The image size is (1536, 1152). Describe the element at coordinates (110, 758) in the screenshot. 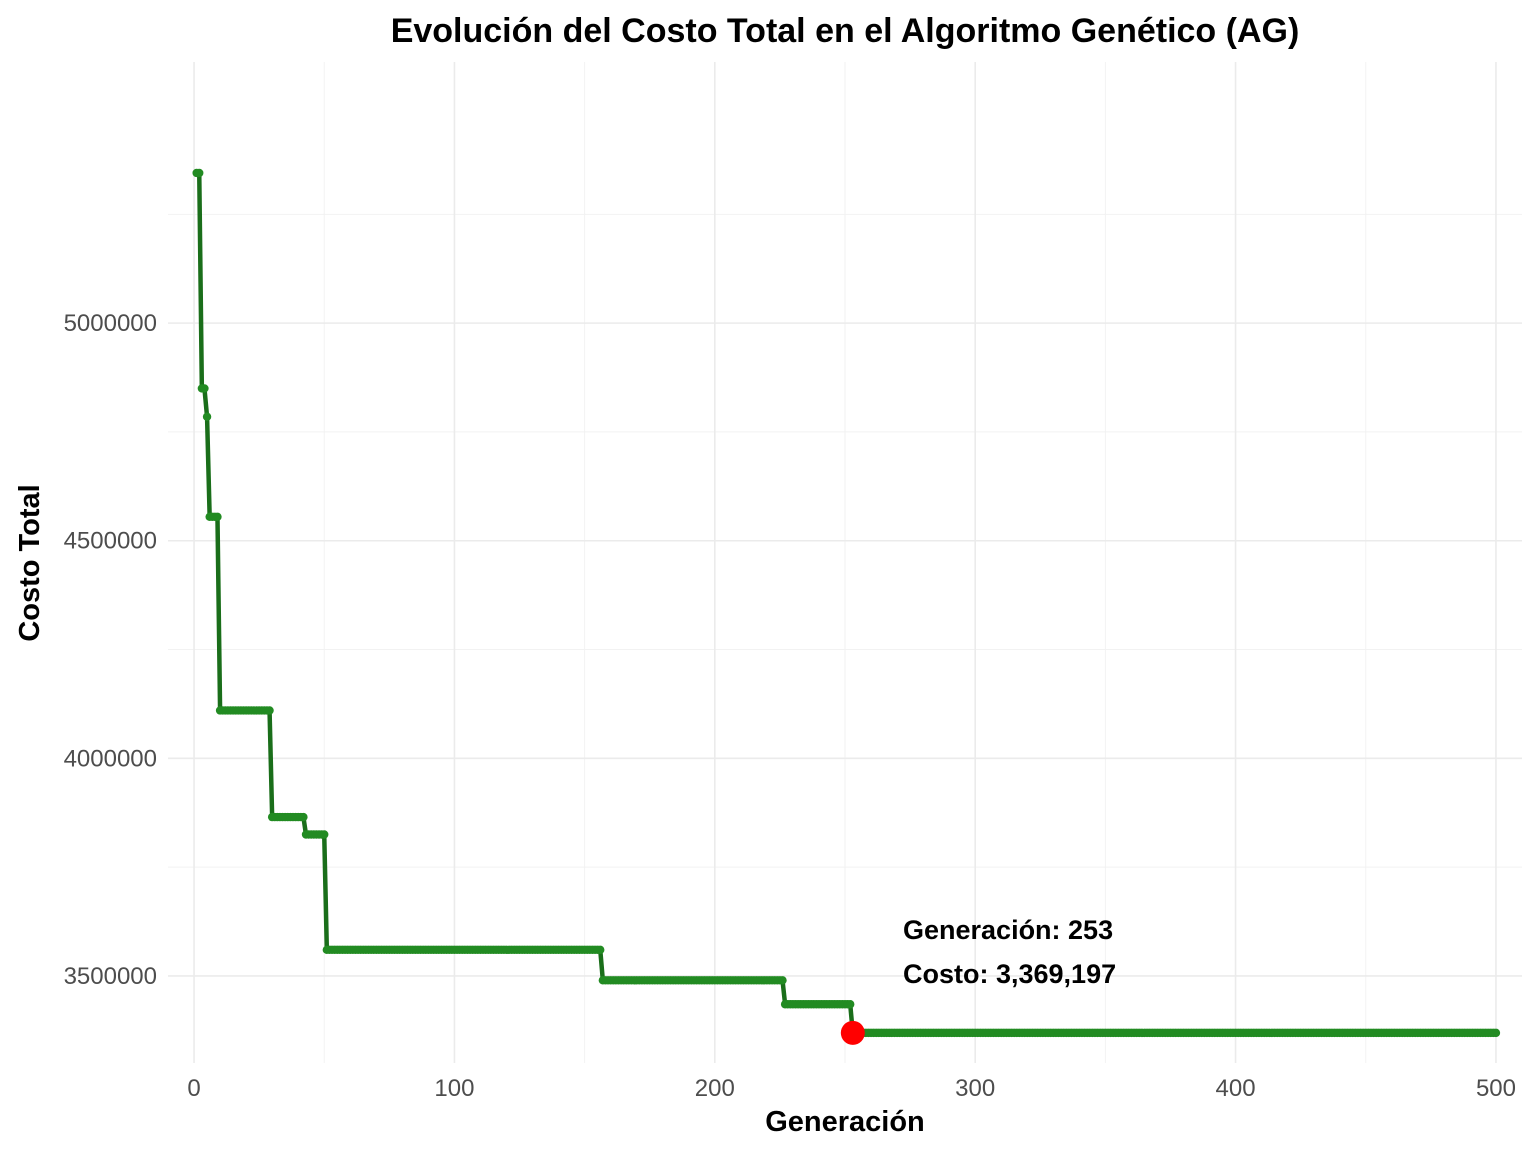

I see `y-tick-label: 4000000` at that location.